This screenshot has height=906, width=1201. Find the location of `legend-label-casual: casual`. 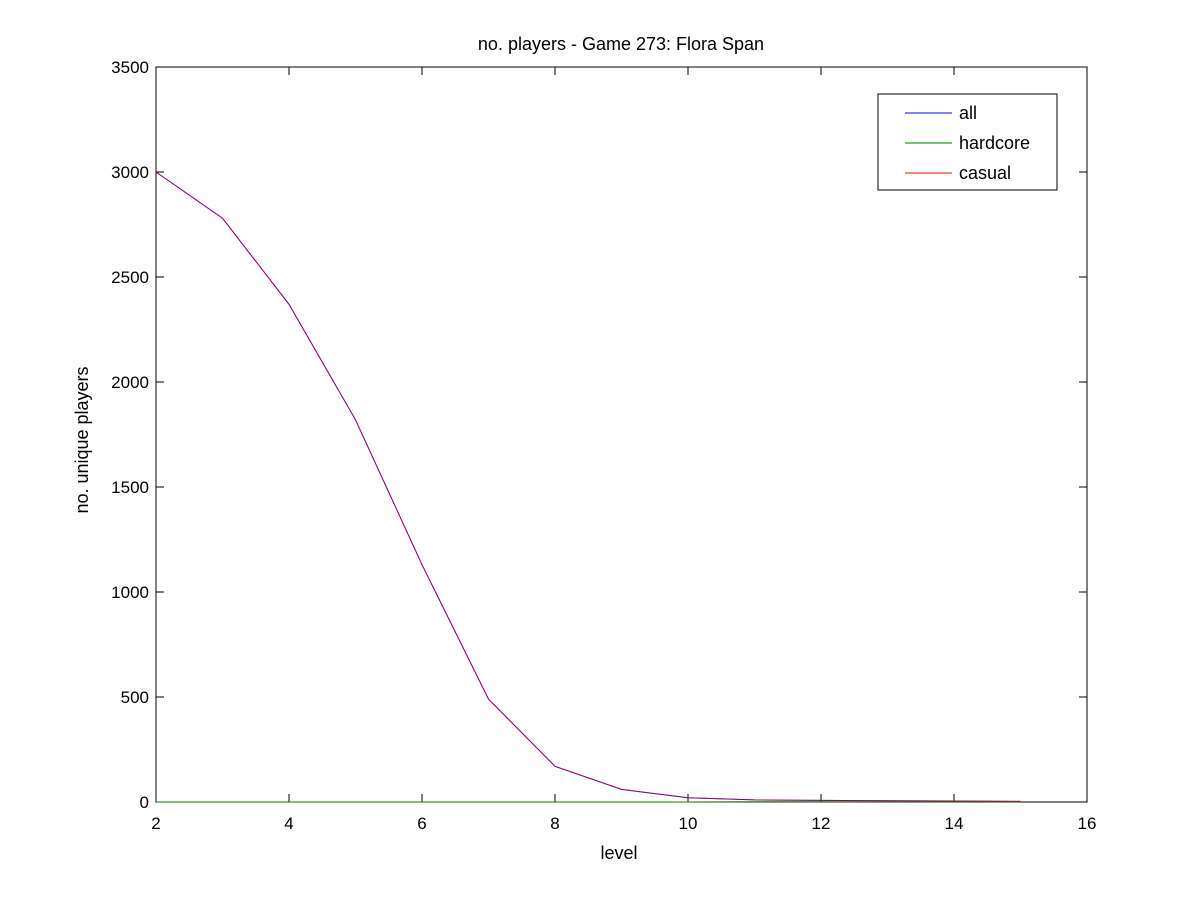

legend-label-casual: casual is located at coordinates (985, 173).